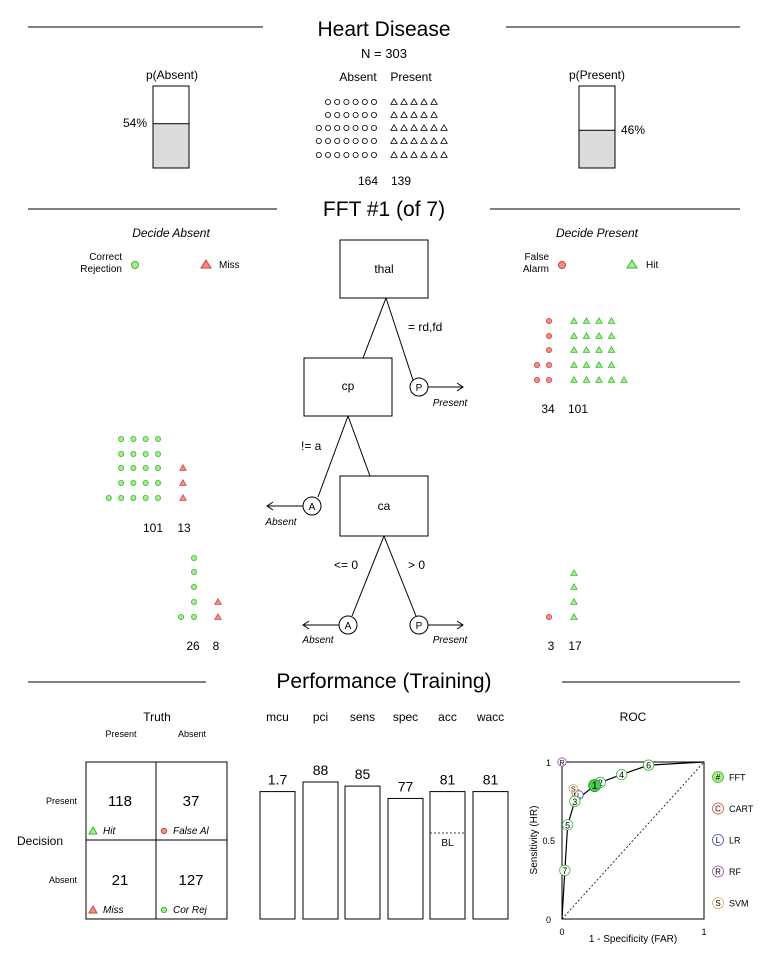  I want to click on edge-thal-cp, so click(374, 328).